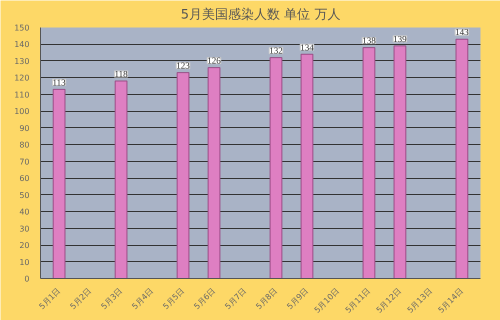 The height and width of the screenshot is (320, 500). I want to click on y-tick-label: 80, so click(24, 145).